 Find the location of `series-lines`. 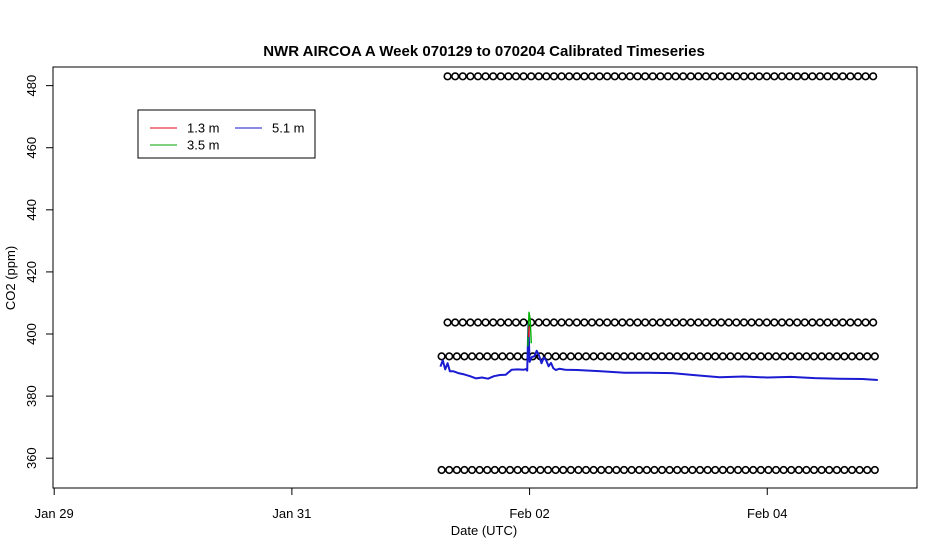

series-lines is located at coordinates (658, 346).